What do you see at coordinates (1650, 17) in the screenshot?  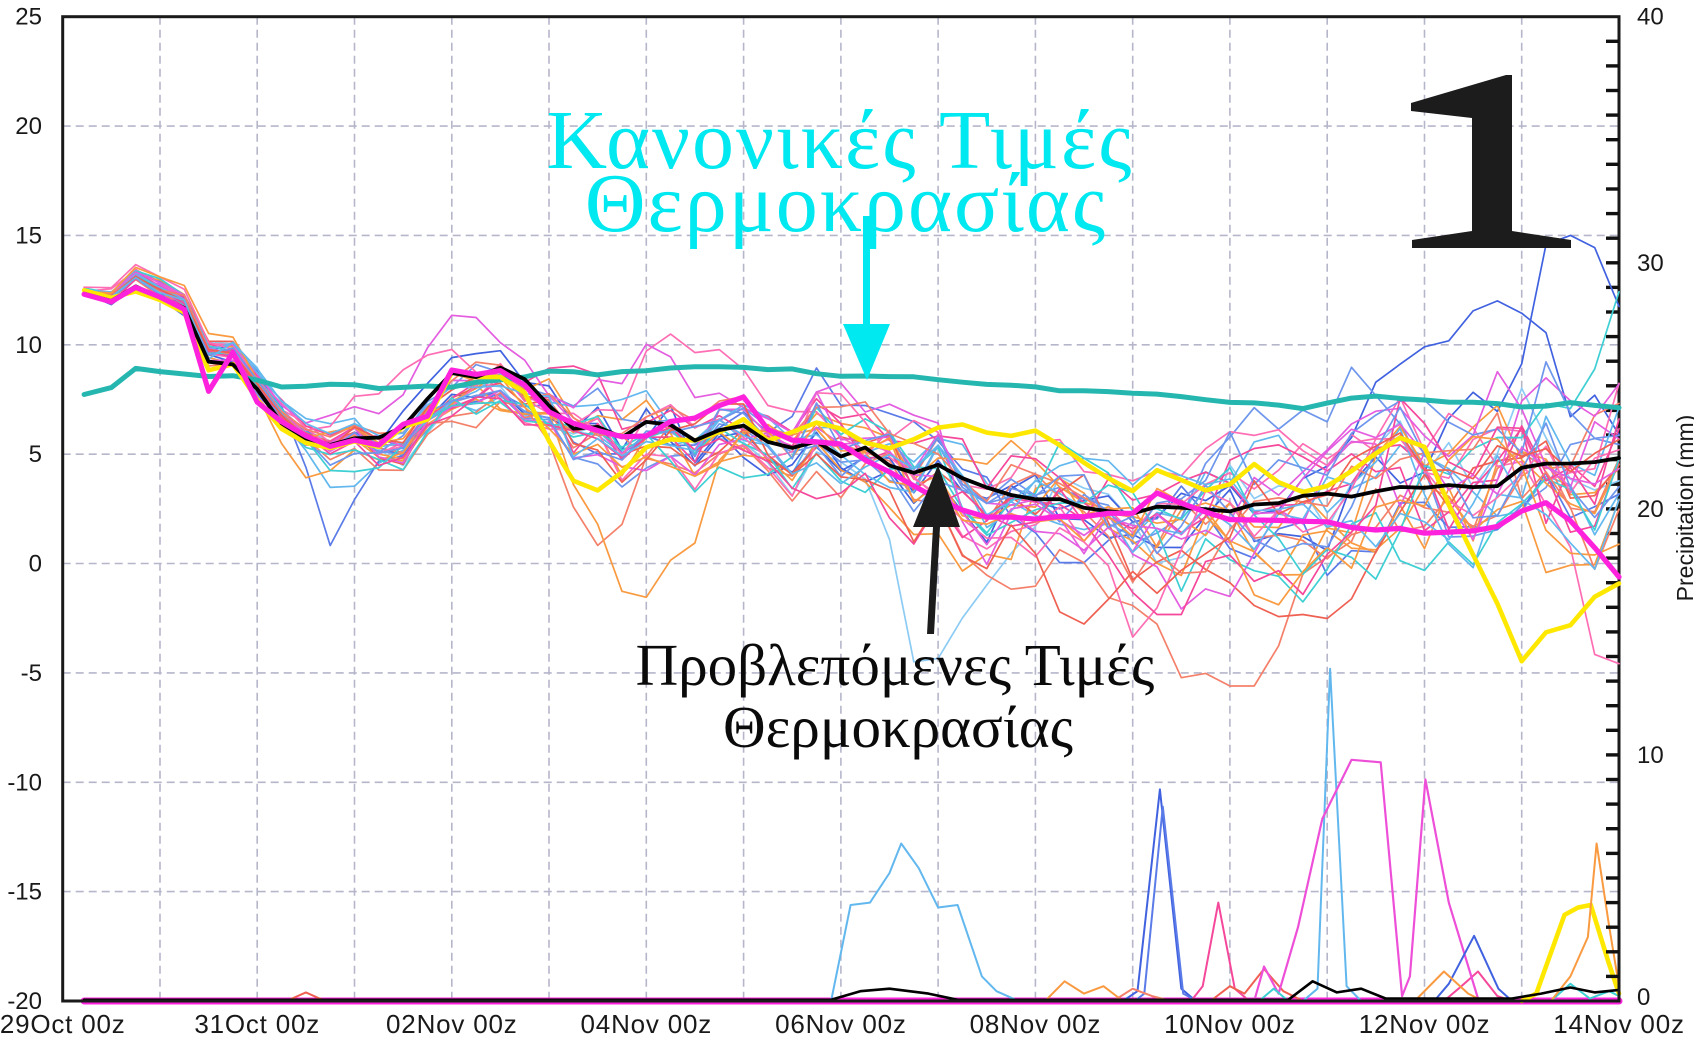 I see `svg-text: 40` at bounding box center [1650, 17].